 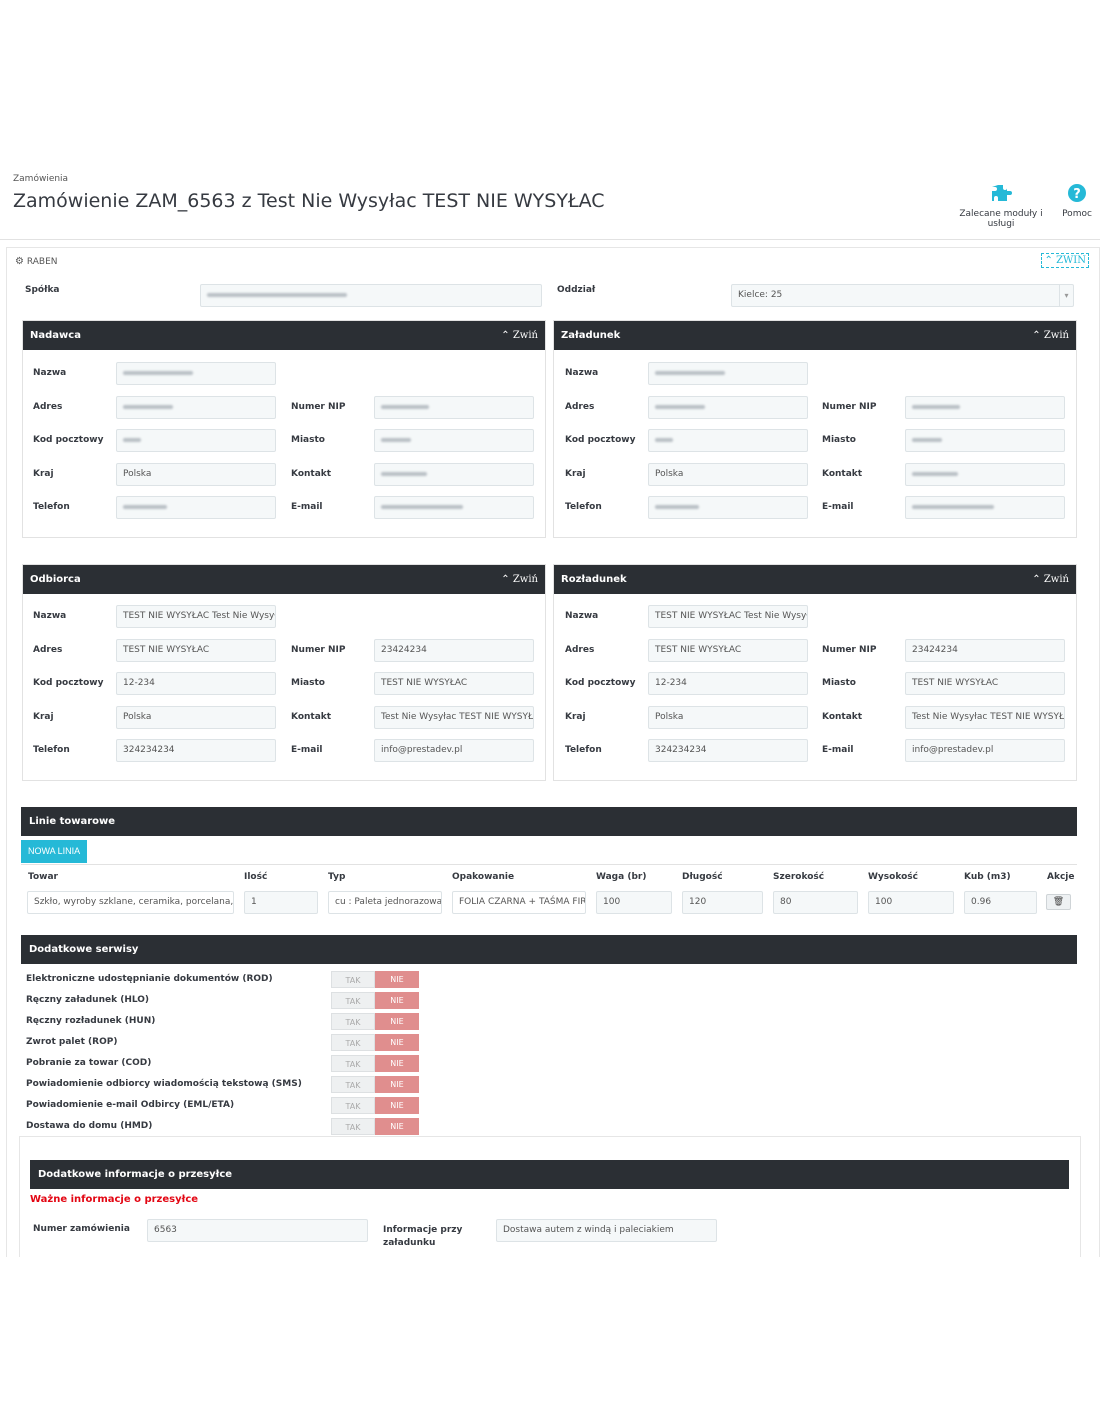 I want to click on unloading-address-label: Adres, so click(x=580, y=650).